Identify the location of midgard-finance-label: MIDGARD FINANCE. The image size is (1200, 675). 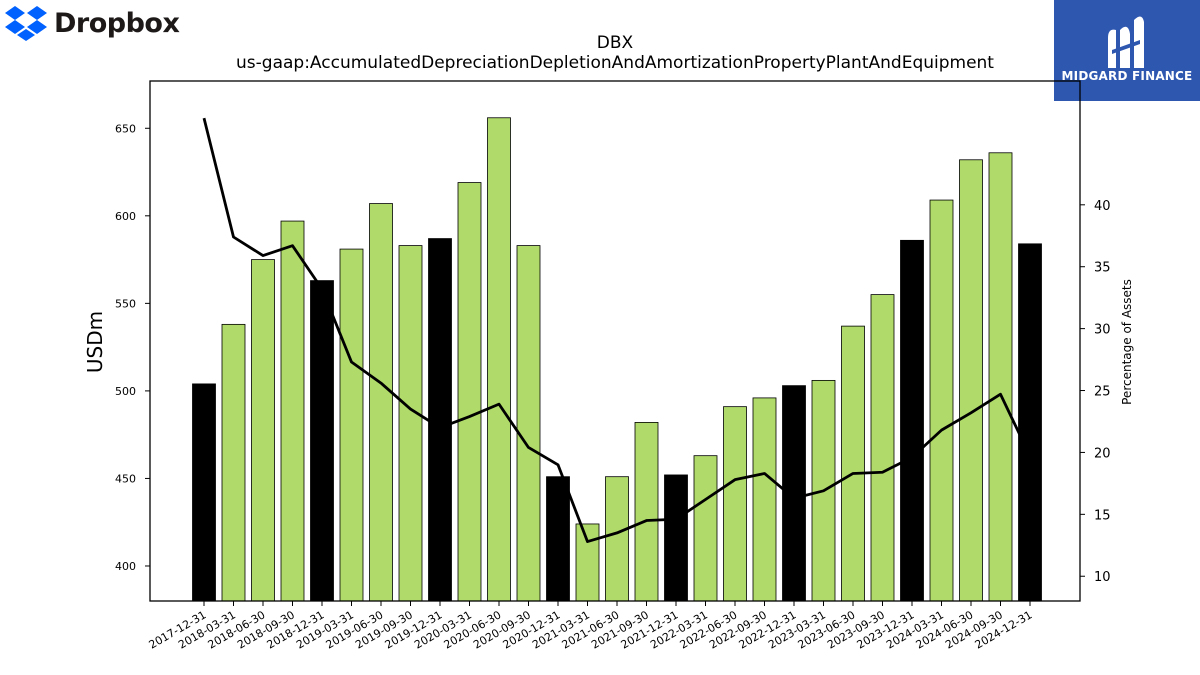
(1127, 76).